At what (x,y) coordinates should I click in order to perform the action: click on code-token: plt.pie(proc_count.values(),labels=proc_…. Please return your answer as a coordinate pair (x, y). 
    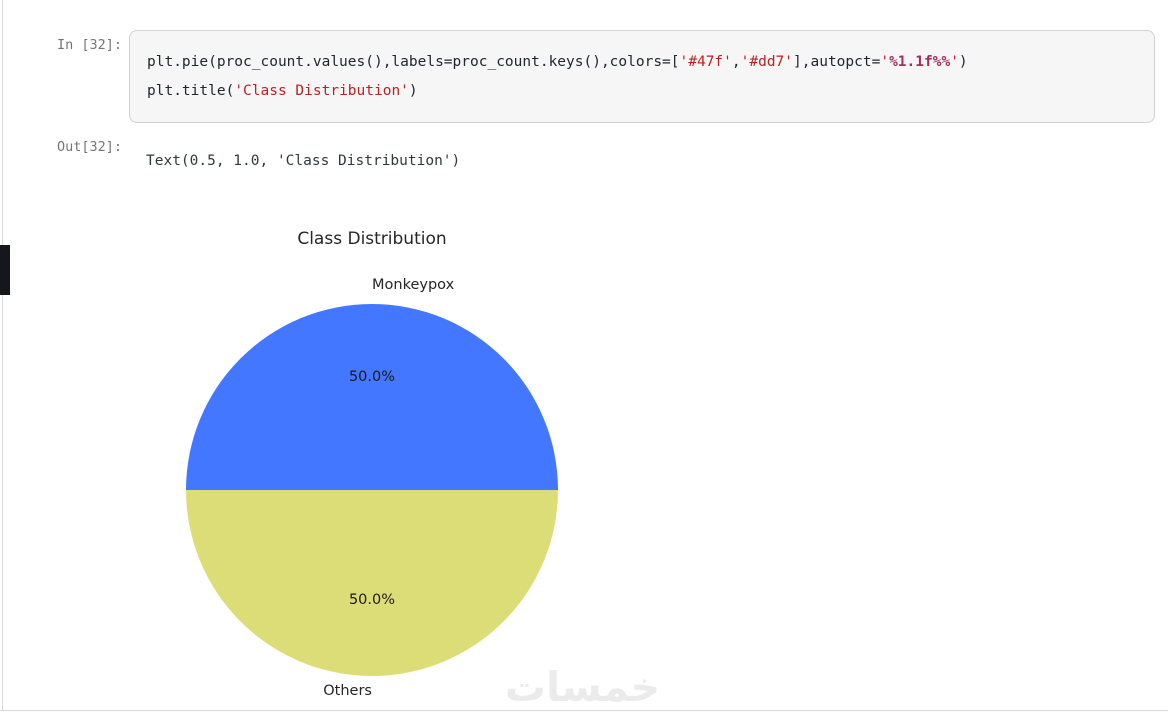
    Looking at the image, I should click on (413, 62).